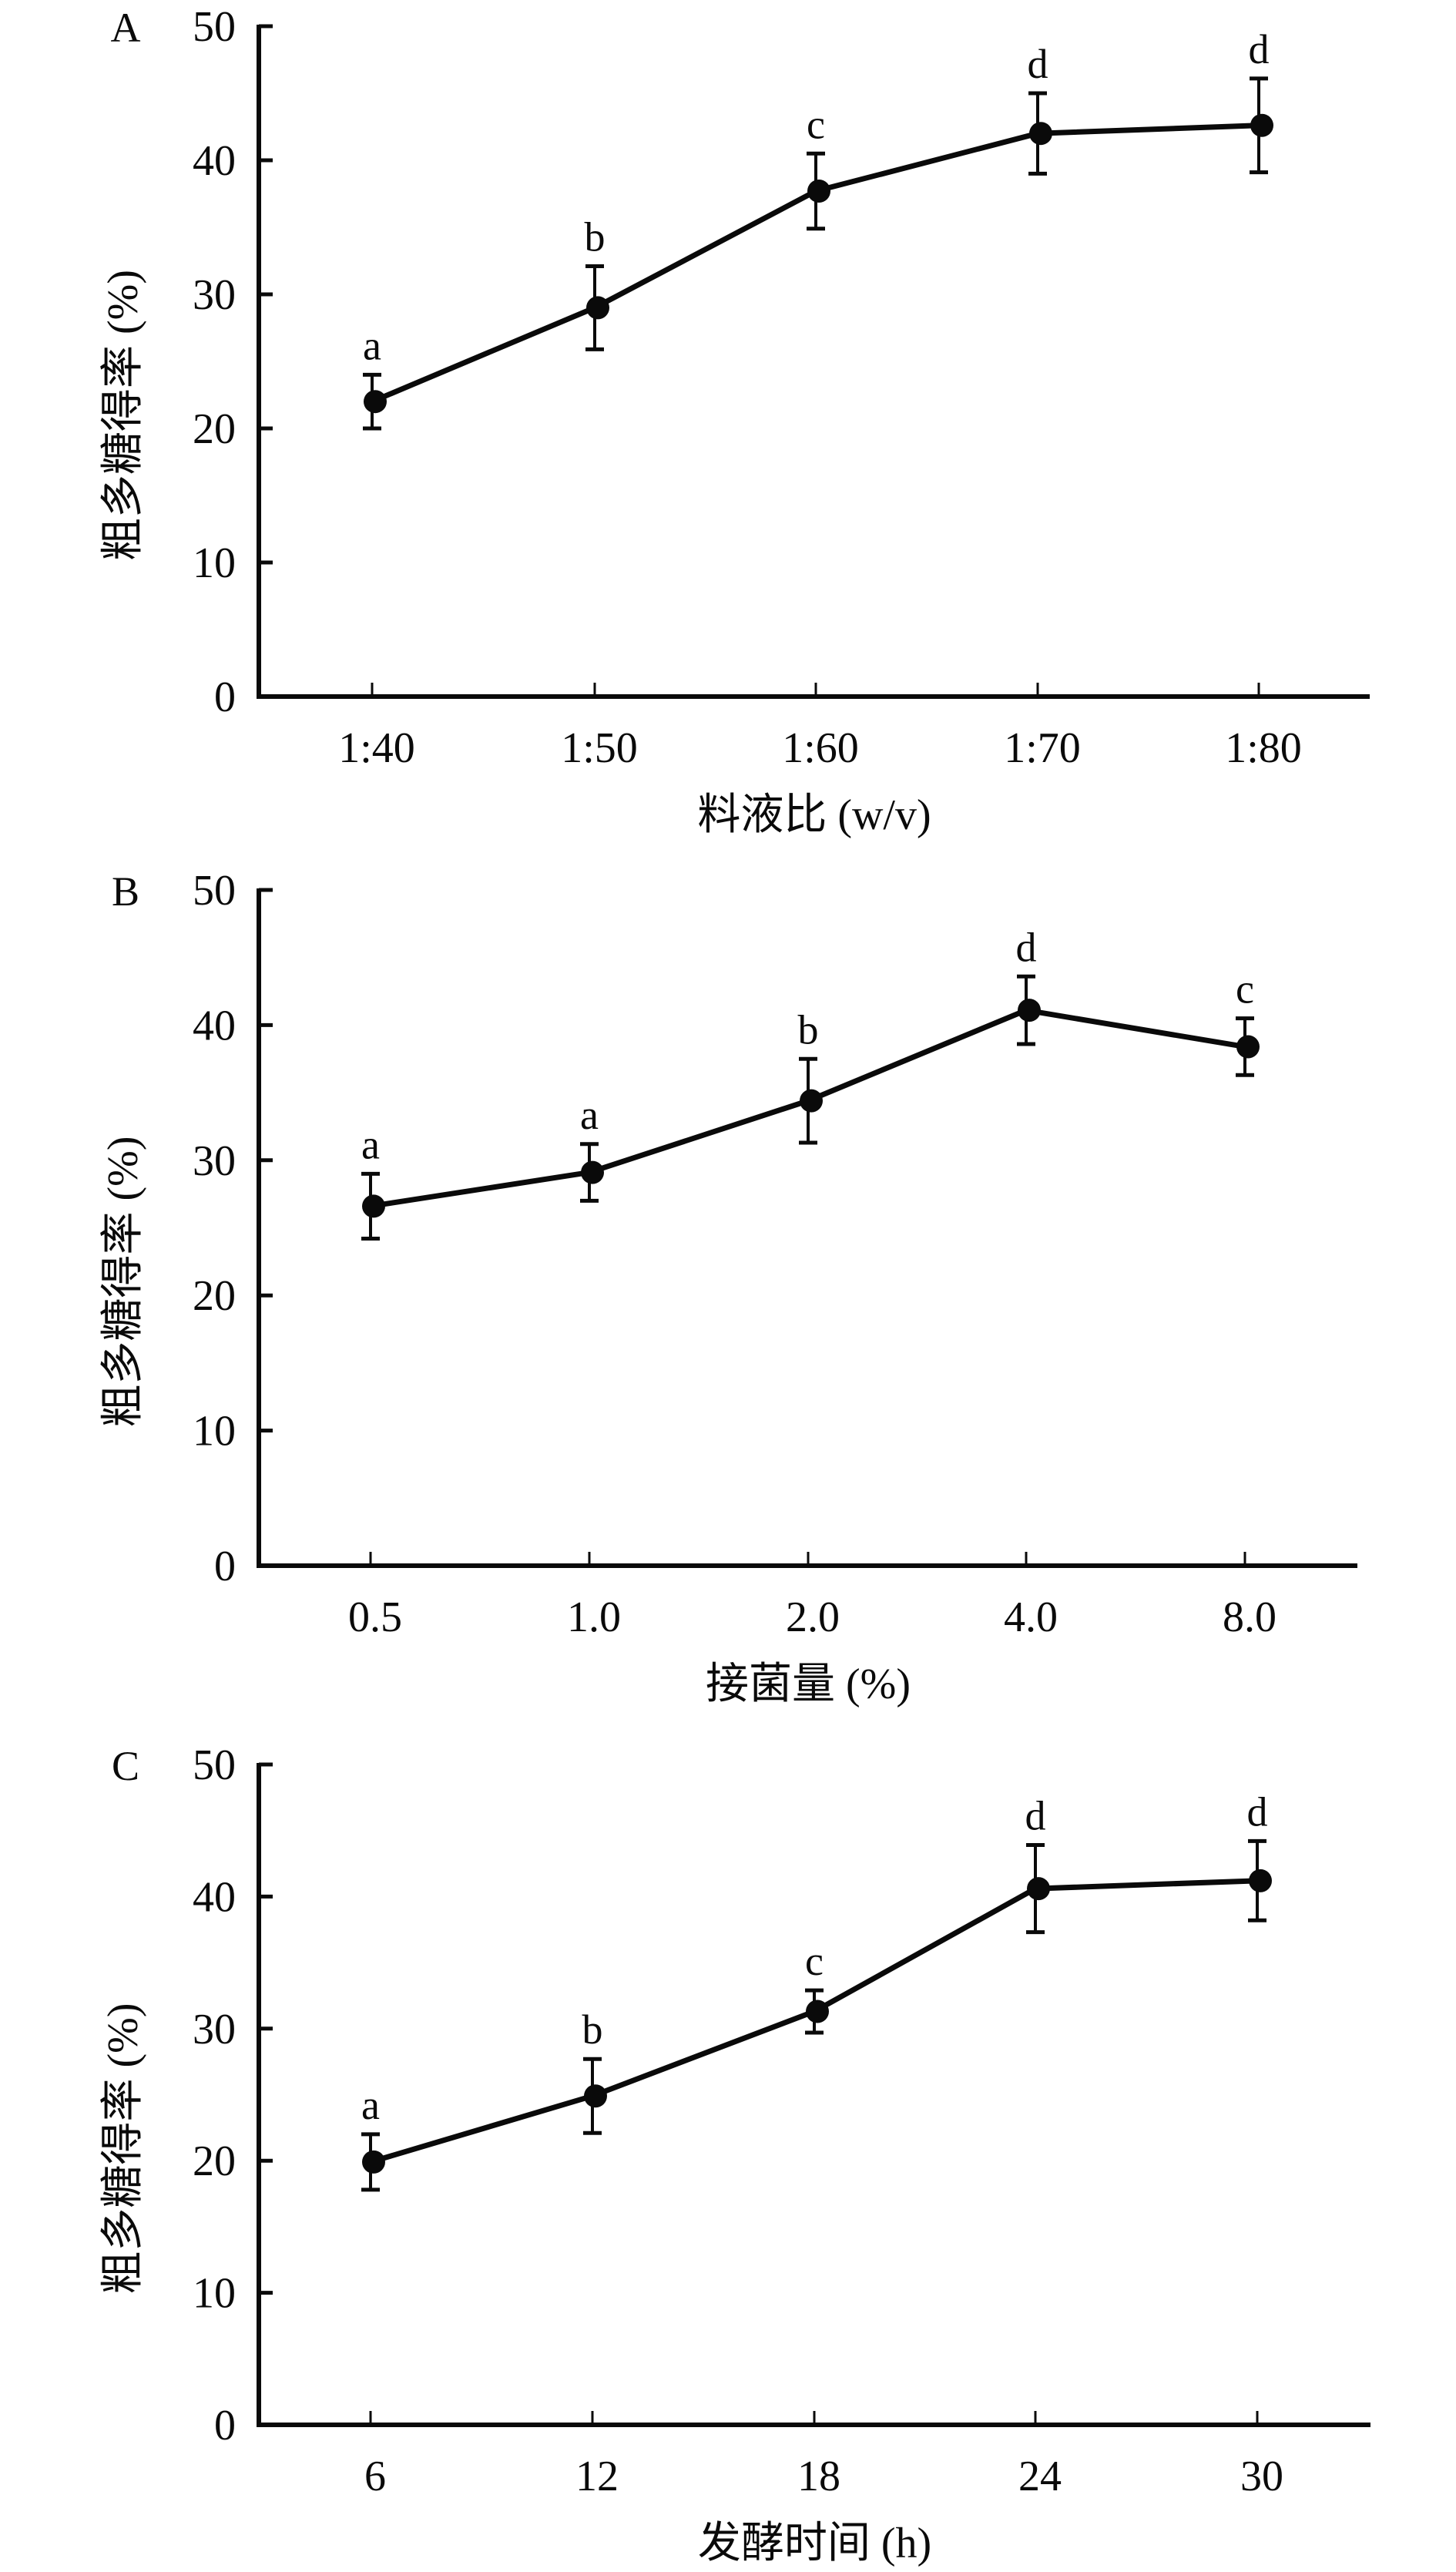 This screenshot has width=1456, height=2572. Describe the element at coordinates (594, 1617) in the screenshot. I see `x-tick-label: 1.0` at that location.